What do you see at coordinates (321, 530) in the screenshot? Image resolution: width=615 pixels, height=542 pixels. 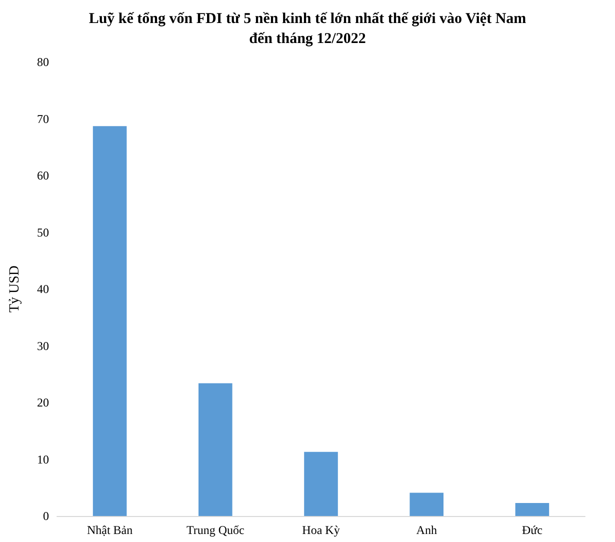 I see `x-tick-label: Hoa Kỳ` at bounding box center [321, 530].